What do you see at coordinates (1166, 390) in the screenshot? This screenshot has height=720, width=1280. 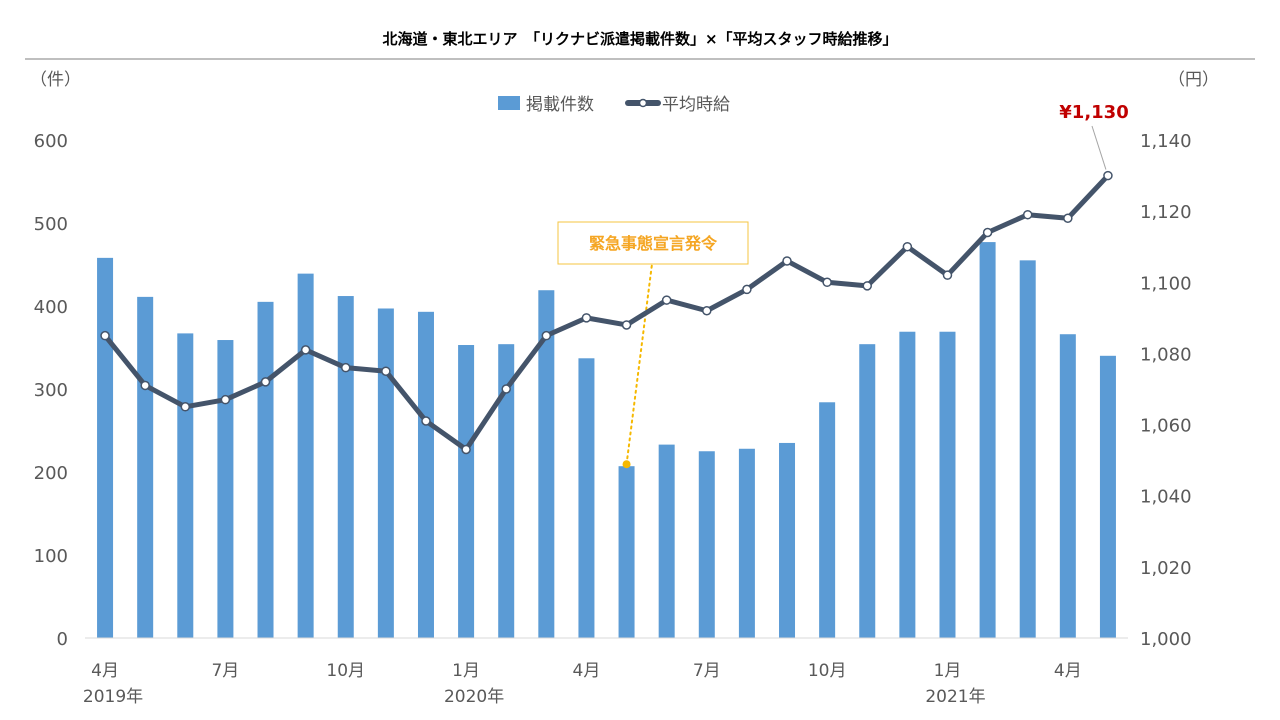 I see `right-axis: 1,000 1,020 1,040 1,060 1,080 1,100 1,120 1,140` at bounding box center [1166, 390].